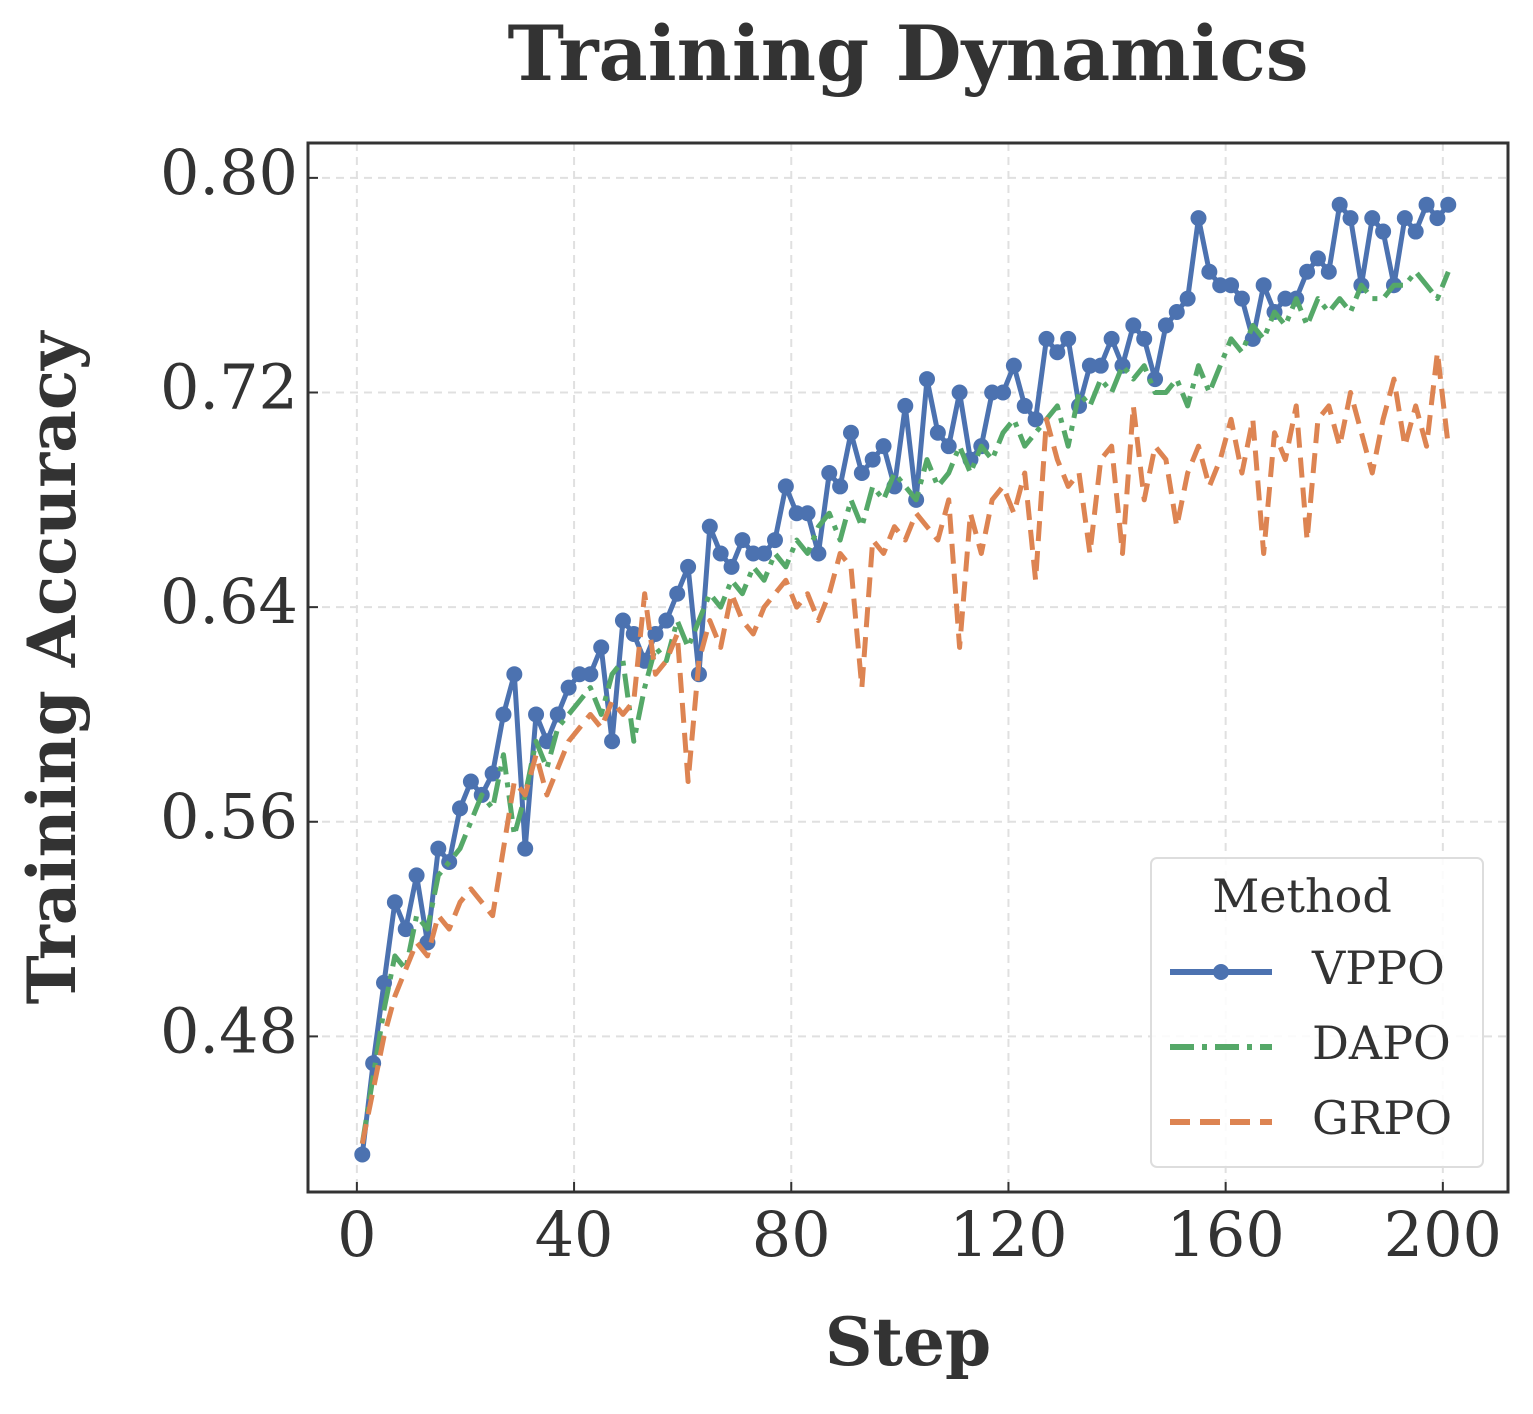 Image resolution: width=1533 pixels, height=1414 pixels. Describe the element at coordinates (1008, 1234) in the screenshot. I see `x-tick-label: 120` at that location.